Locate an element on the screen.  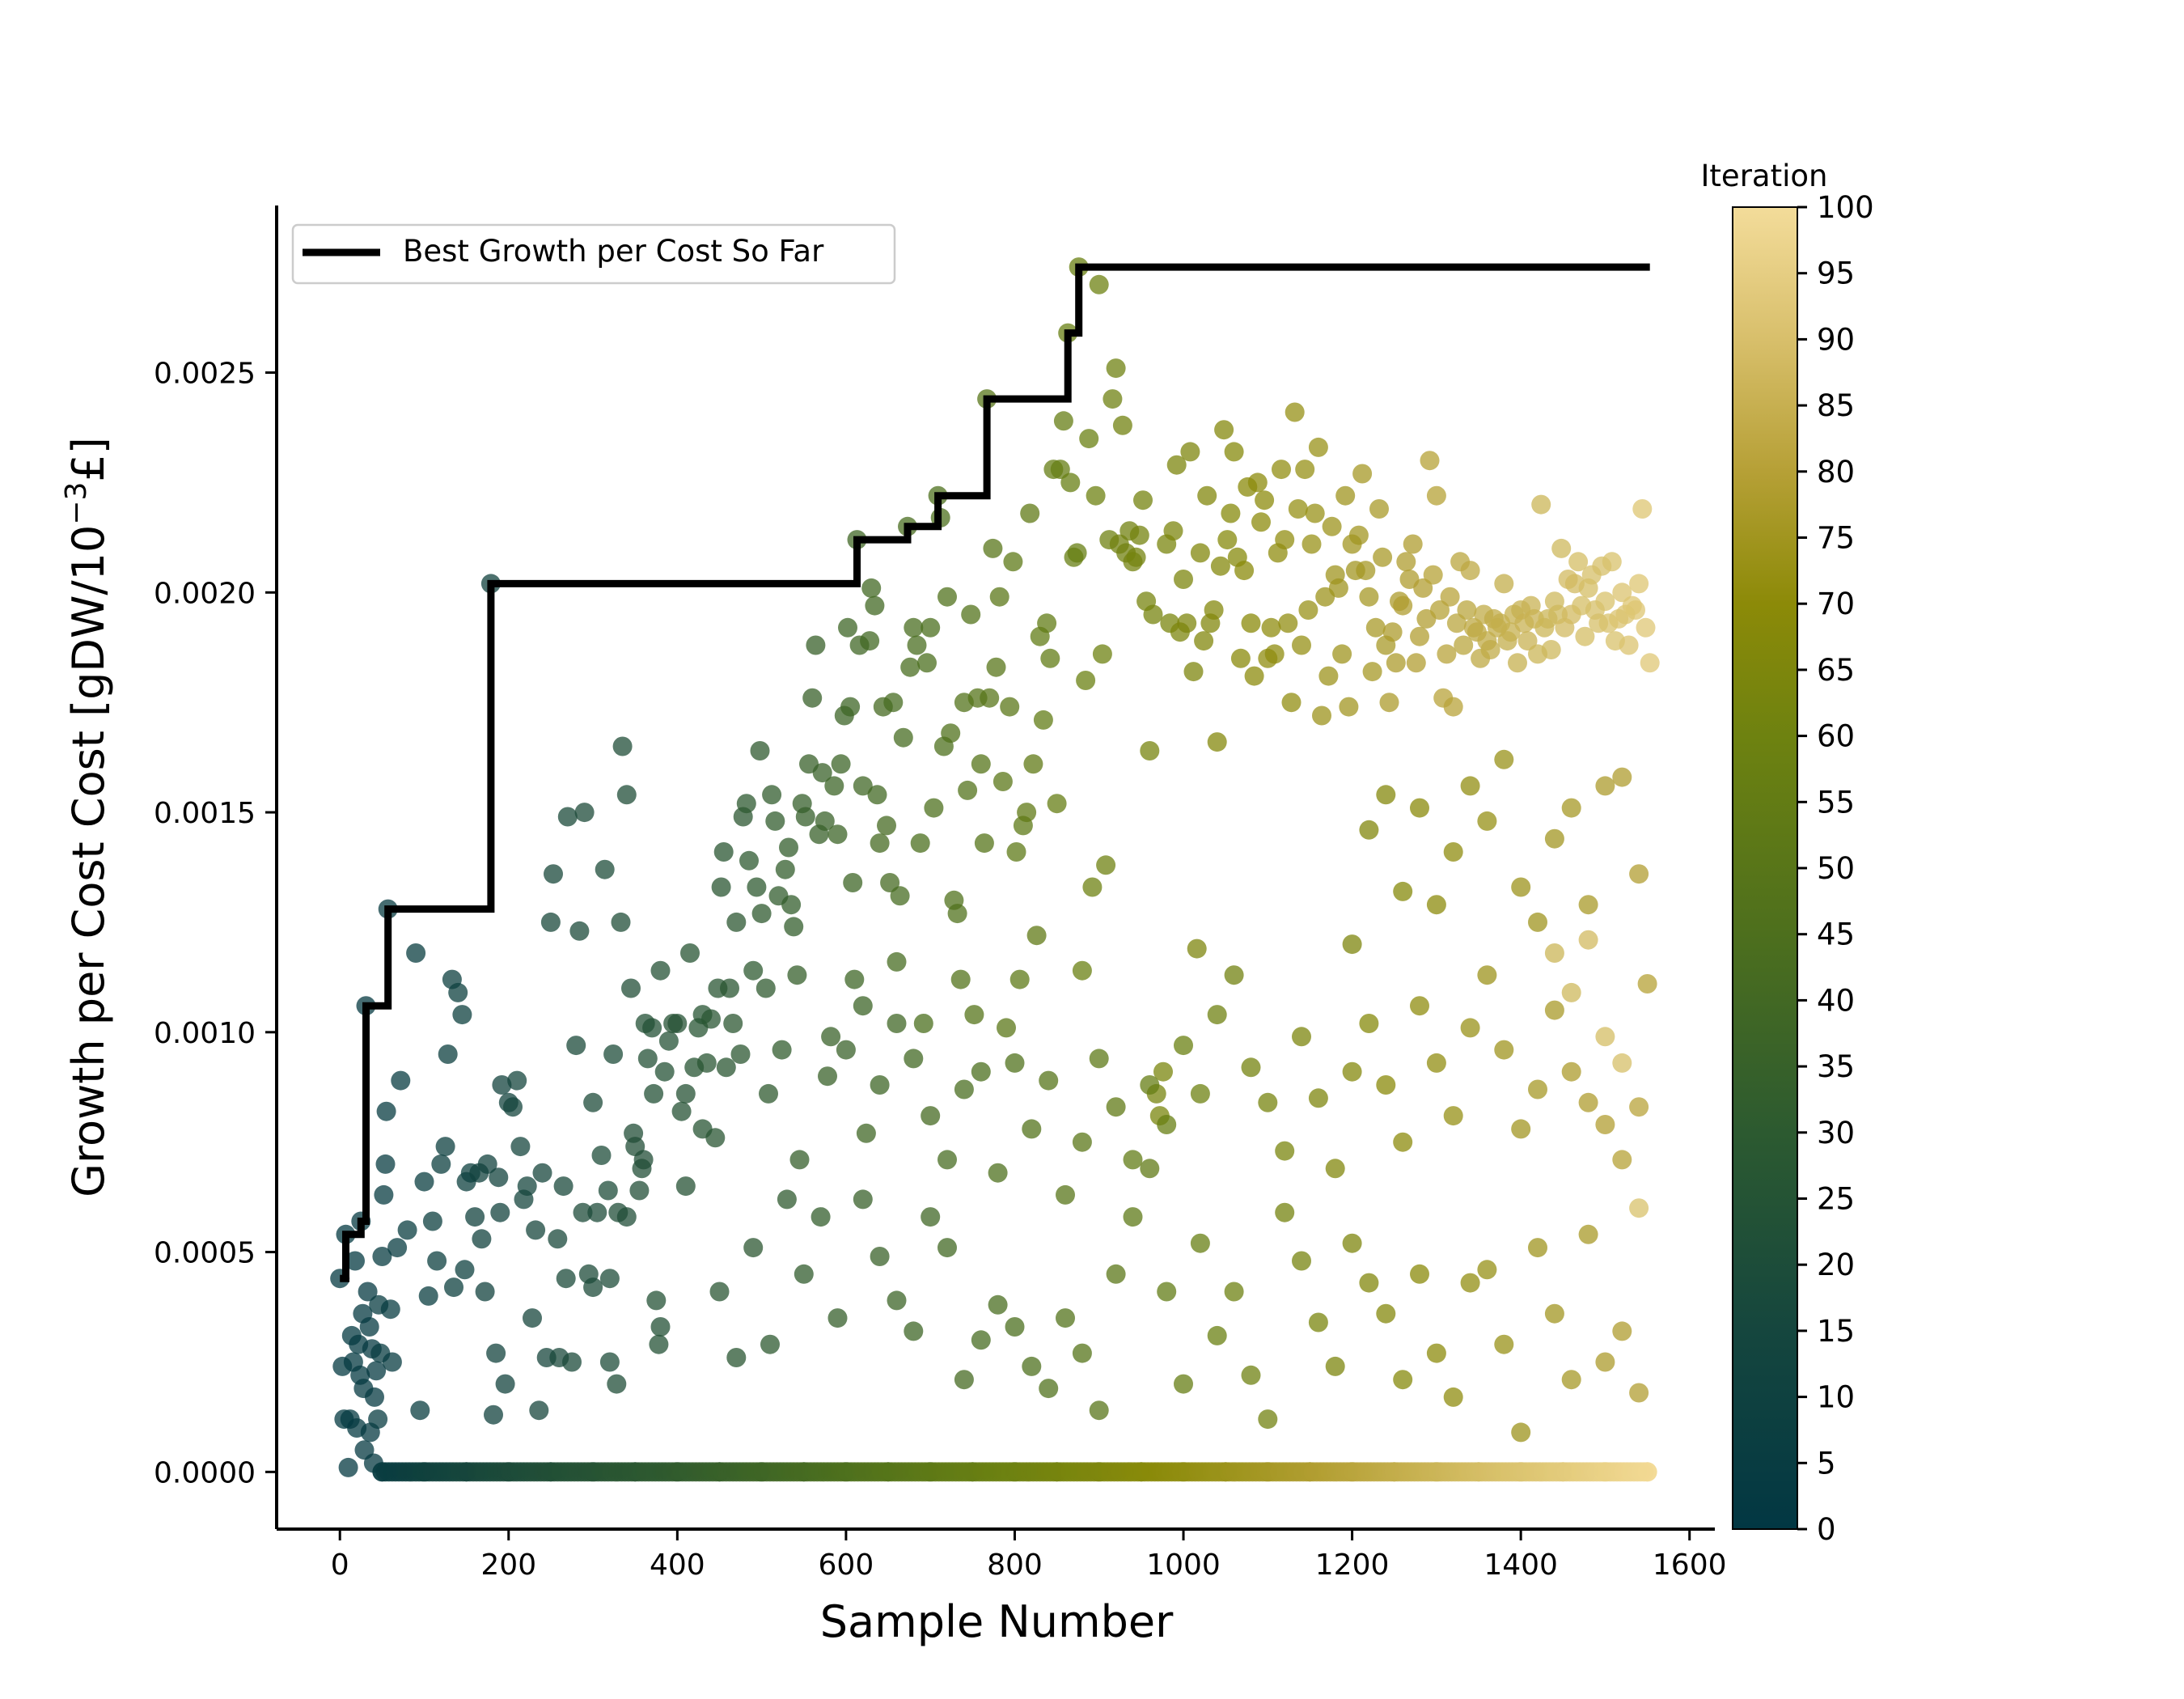
colorbar-tick-label: 40 is located at coordinates (1836, 1000).